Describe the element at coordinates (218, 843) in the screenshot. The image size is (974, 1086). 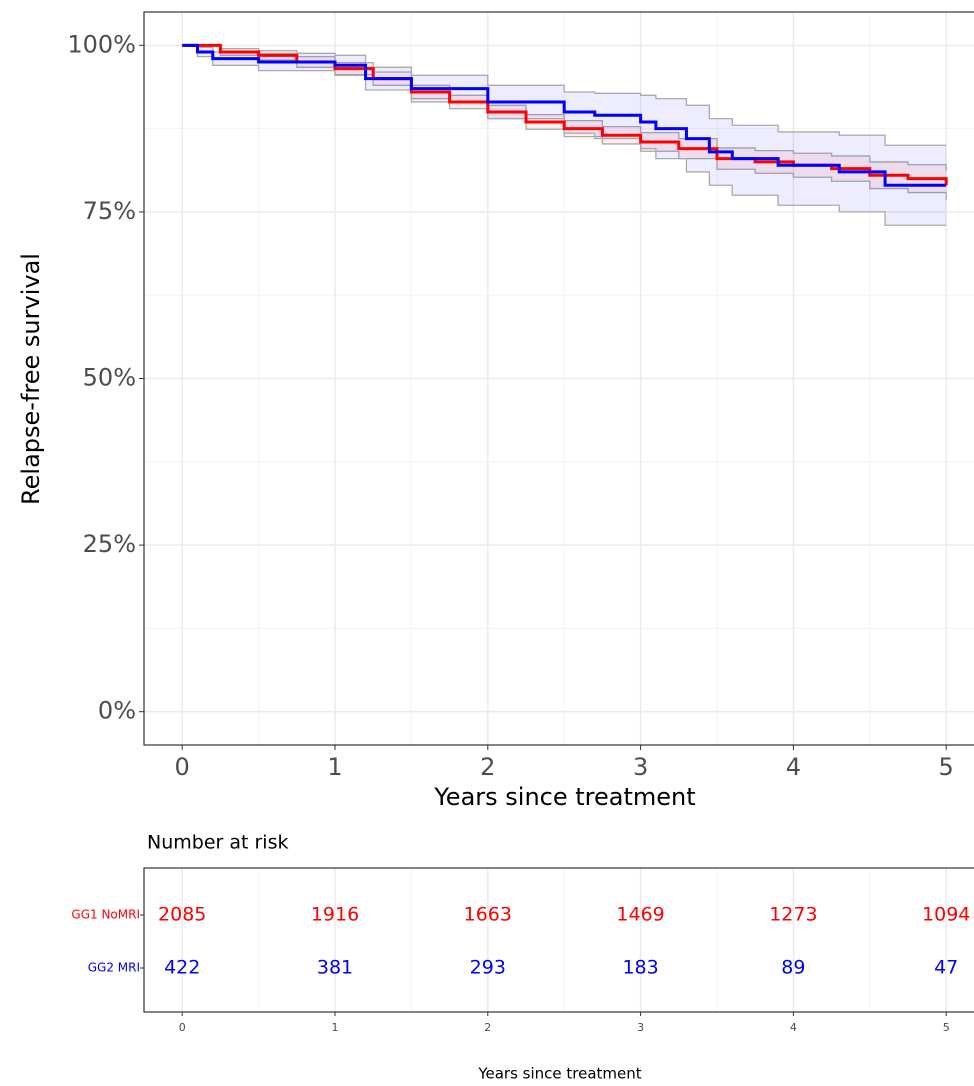
I see `risk-table-title: Number at risk` at that location.